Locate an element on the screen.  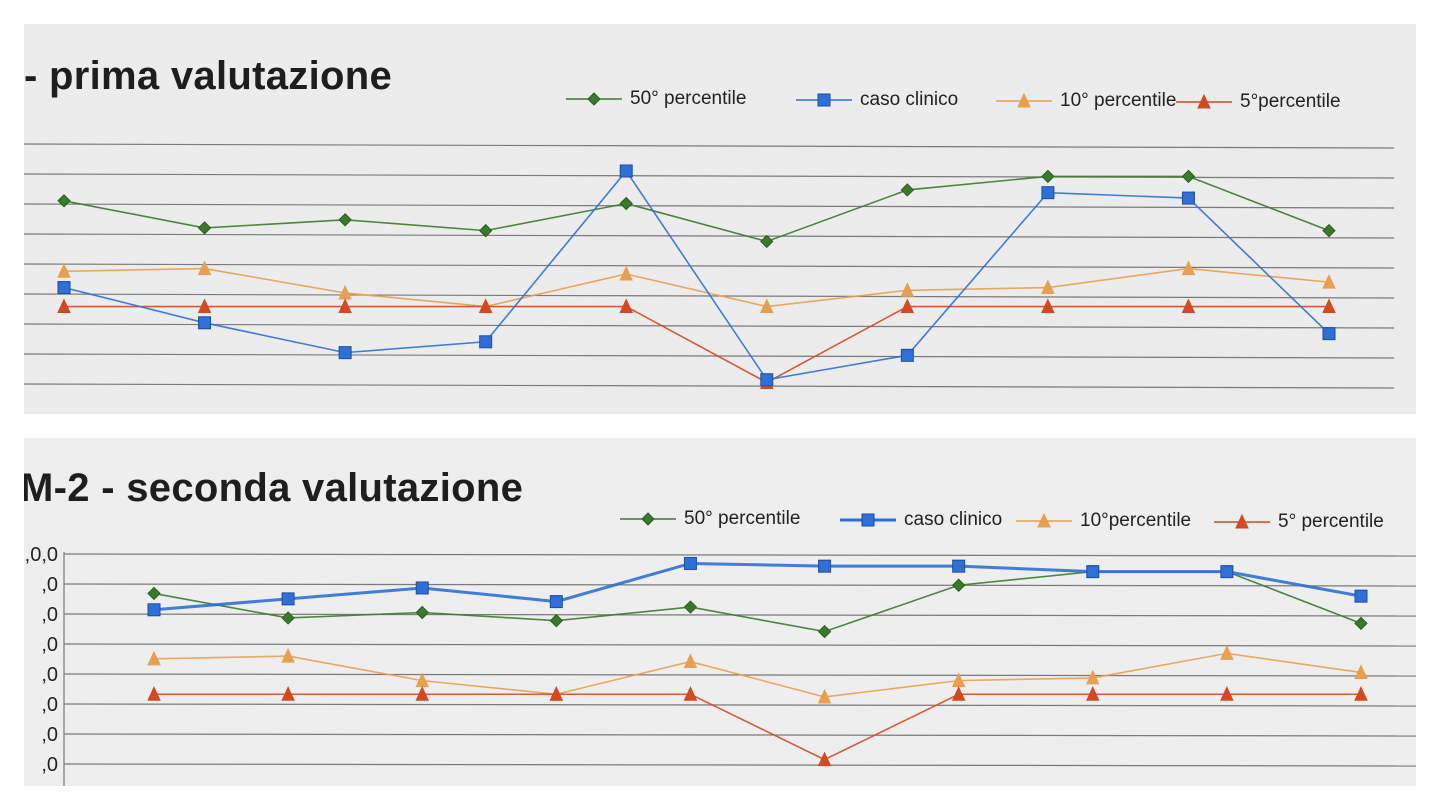
legend-item: 5° percentile is located at coordinates (1298, 522).